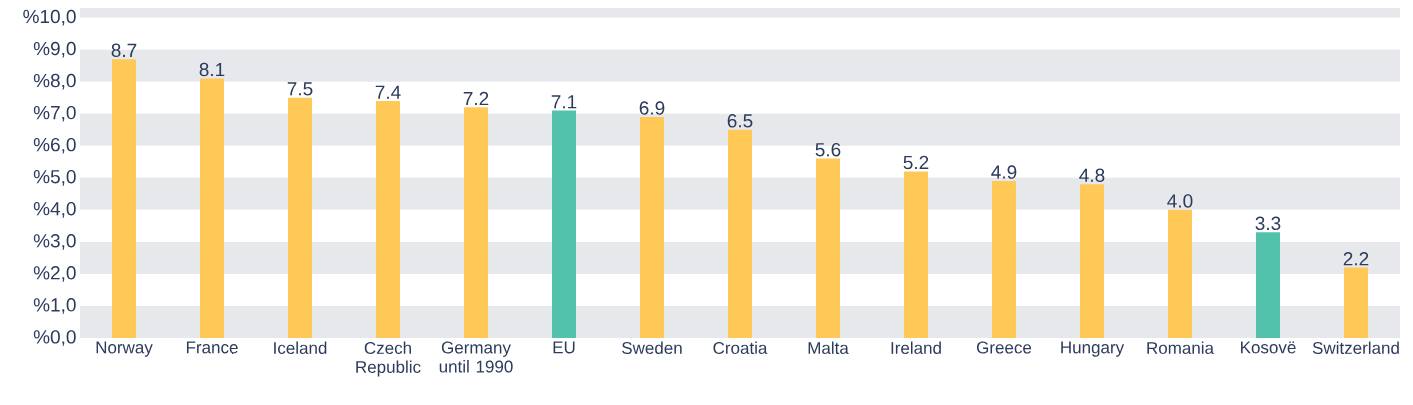 The width and height of the screenshot is (1413, 405). What do you see at coordinates (828, 149) in the screenshot?
I see `data-label: 5.6` at bounding box center [828, 149].